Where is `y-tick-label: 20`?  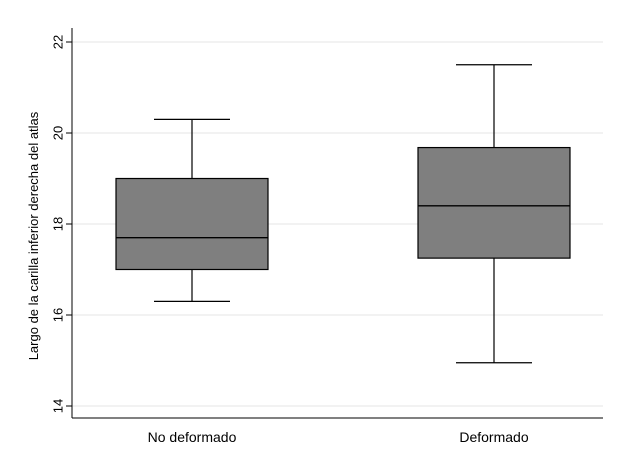 y-tick-label: 20 is located at coordinates (58, 133).